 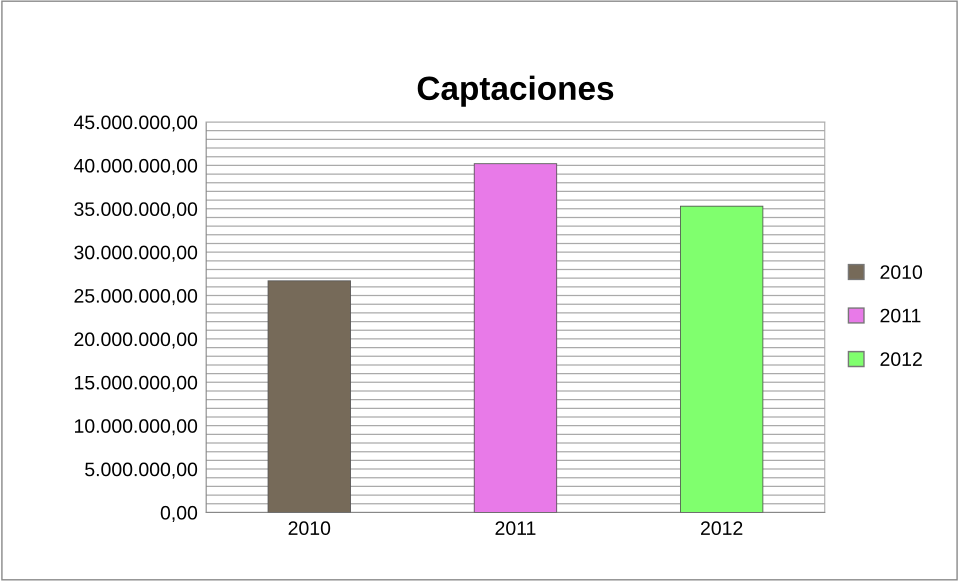 I want to click on y-tick-label: 15.000.000,00, so click(x=136, y=384).